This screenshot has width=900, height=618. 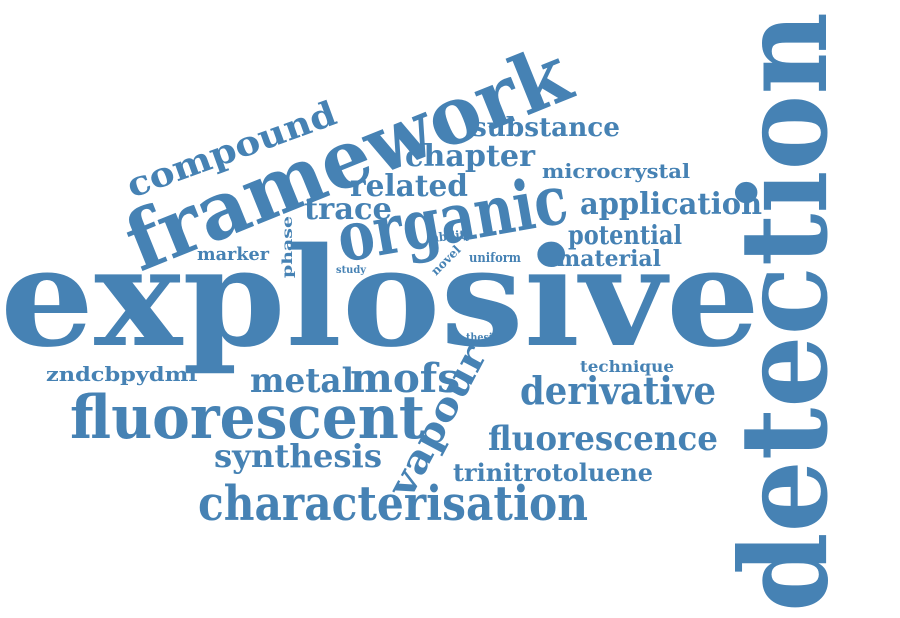 What do you see at coordinates (393, 504) in the screenshot?
I see `word-characterisation: characterisation` at bounding box center [393, 504].